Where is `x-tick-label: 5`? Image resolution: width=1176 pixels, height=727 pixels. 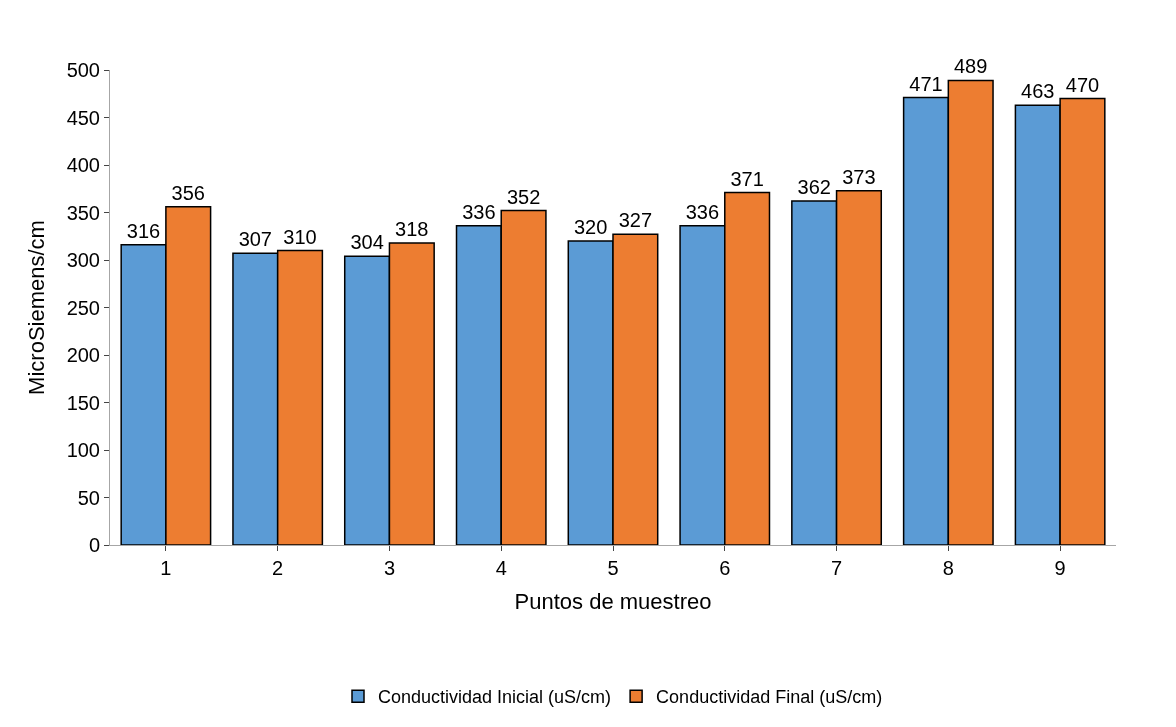 x-tick-label: 5 is located at coordinates (613, 568).